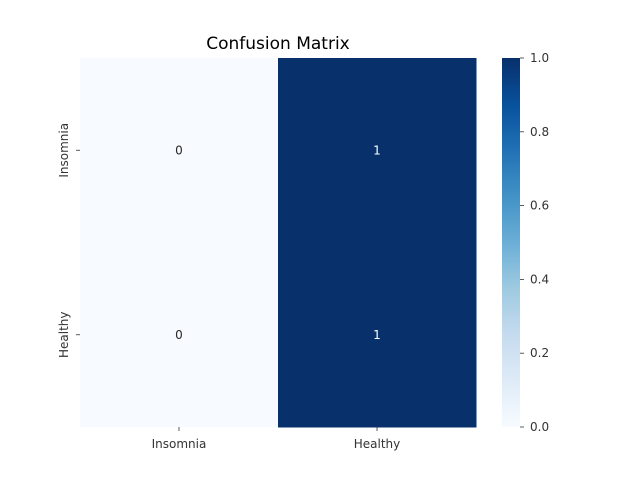 This screenshot has height=480, width=640. Describe the element at coordinates (278, 44) in the screenshot. I see `chart-title: Confusion Matrix` at that location.